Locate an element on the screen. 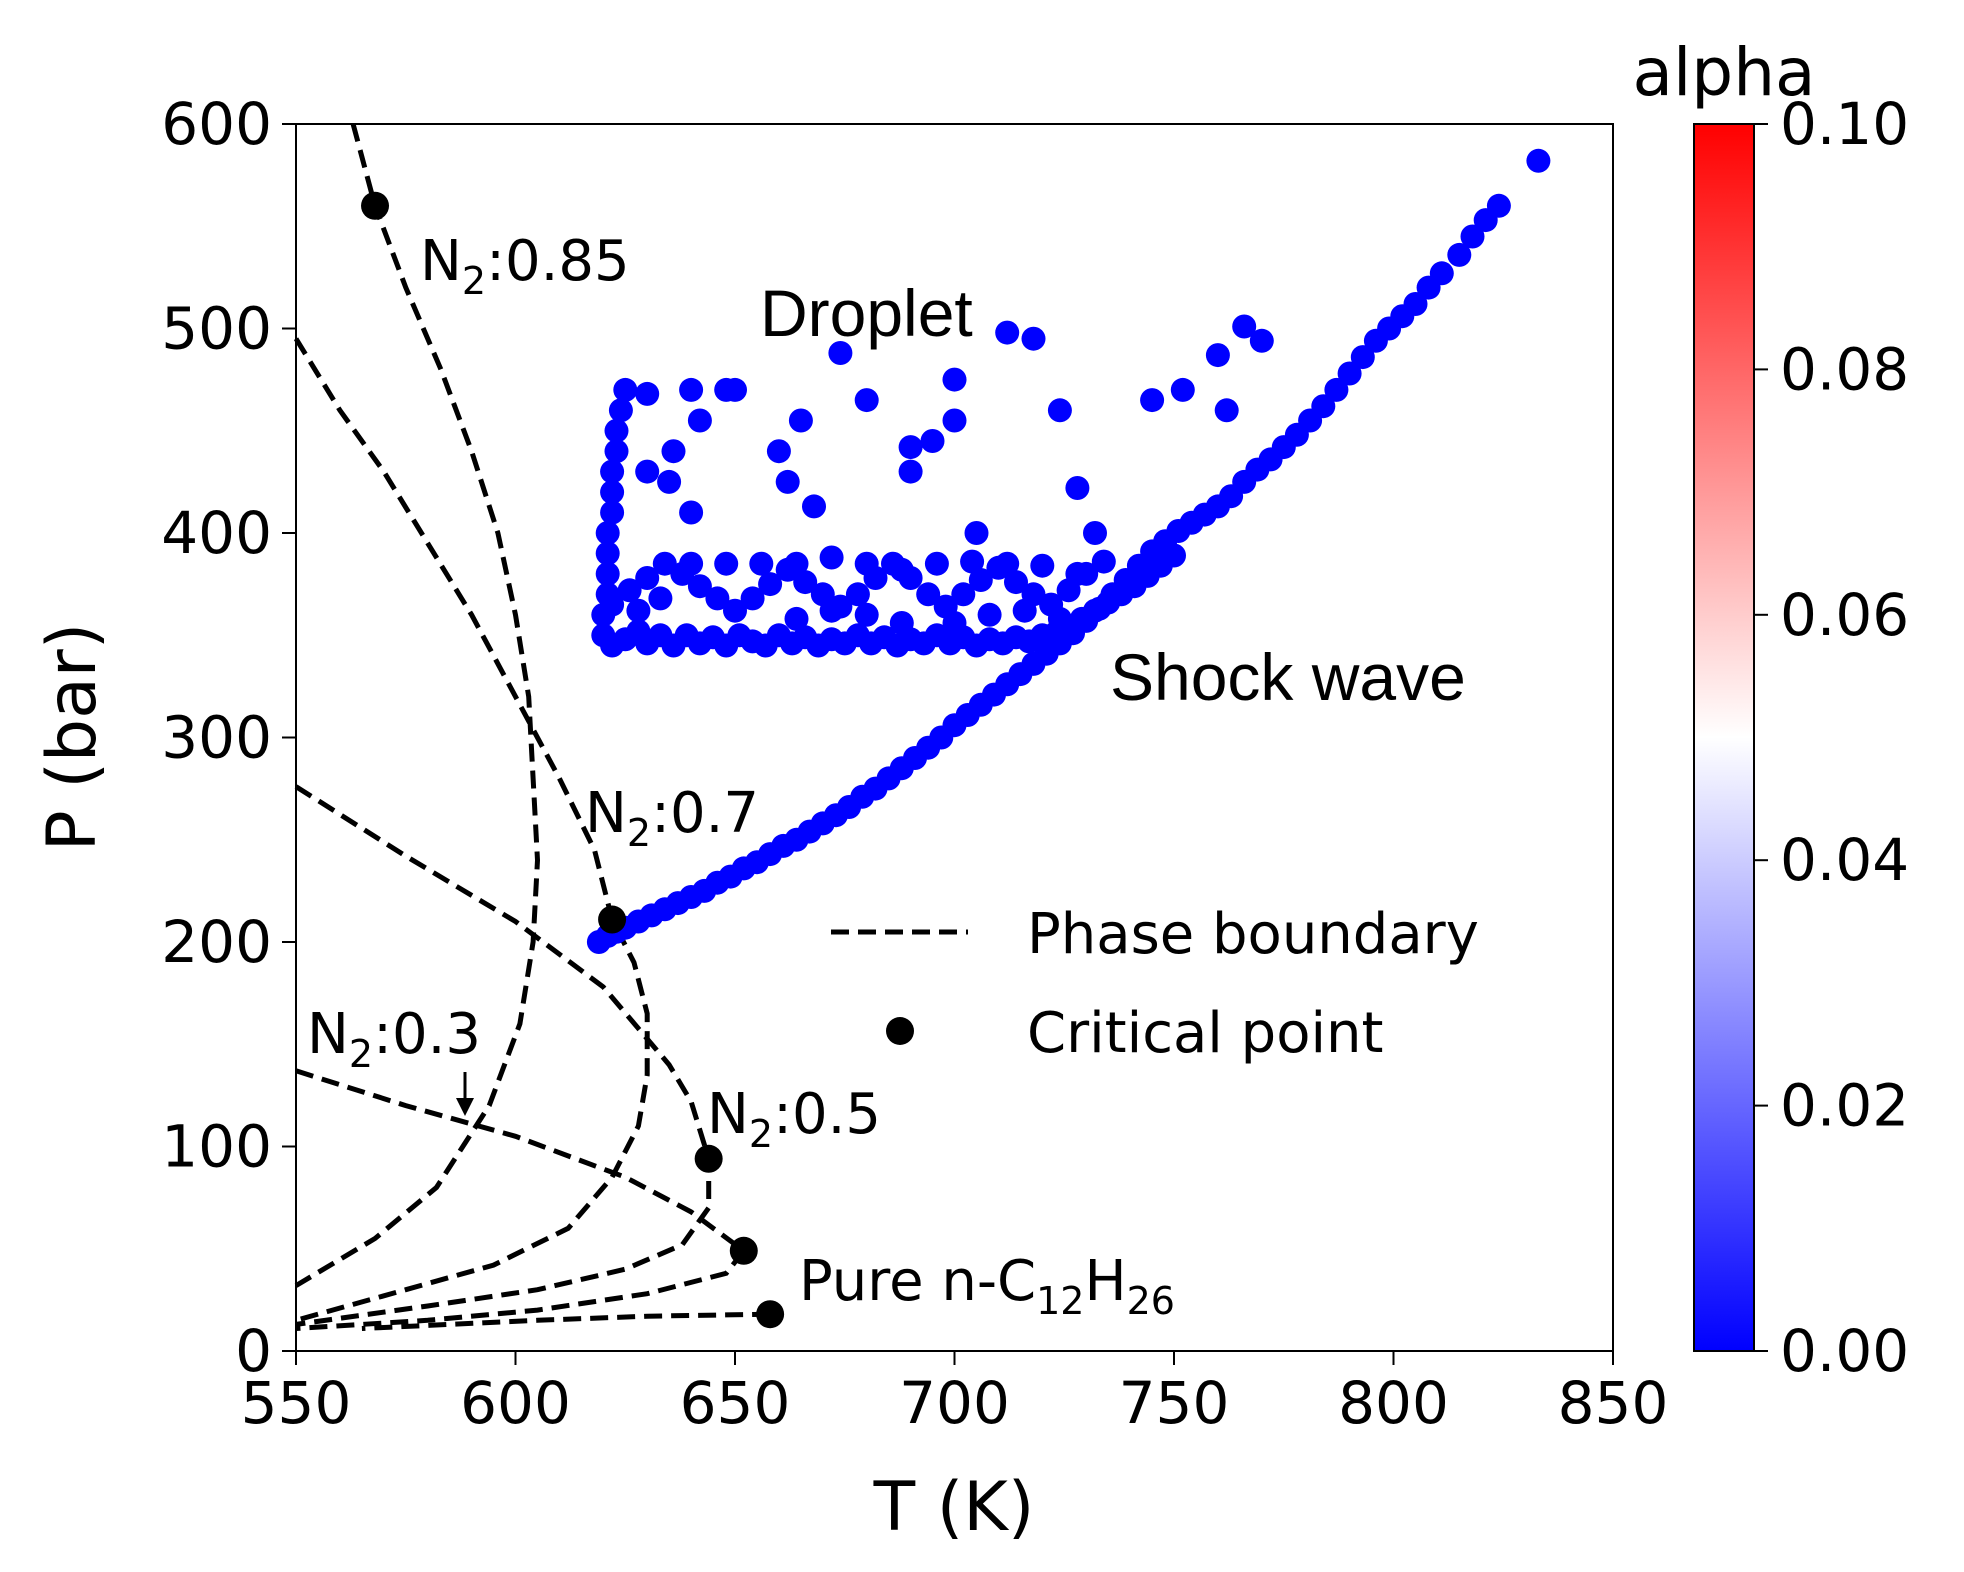 The image size is (1964, 1572). y-axis-label: P (bar) is located at coordinates (72, 737).